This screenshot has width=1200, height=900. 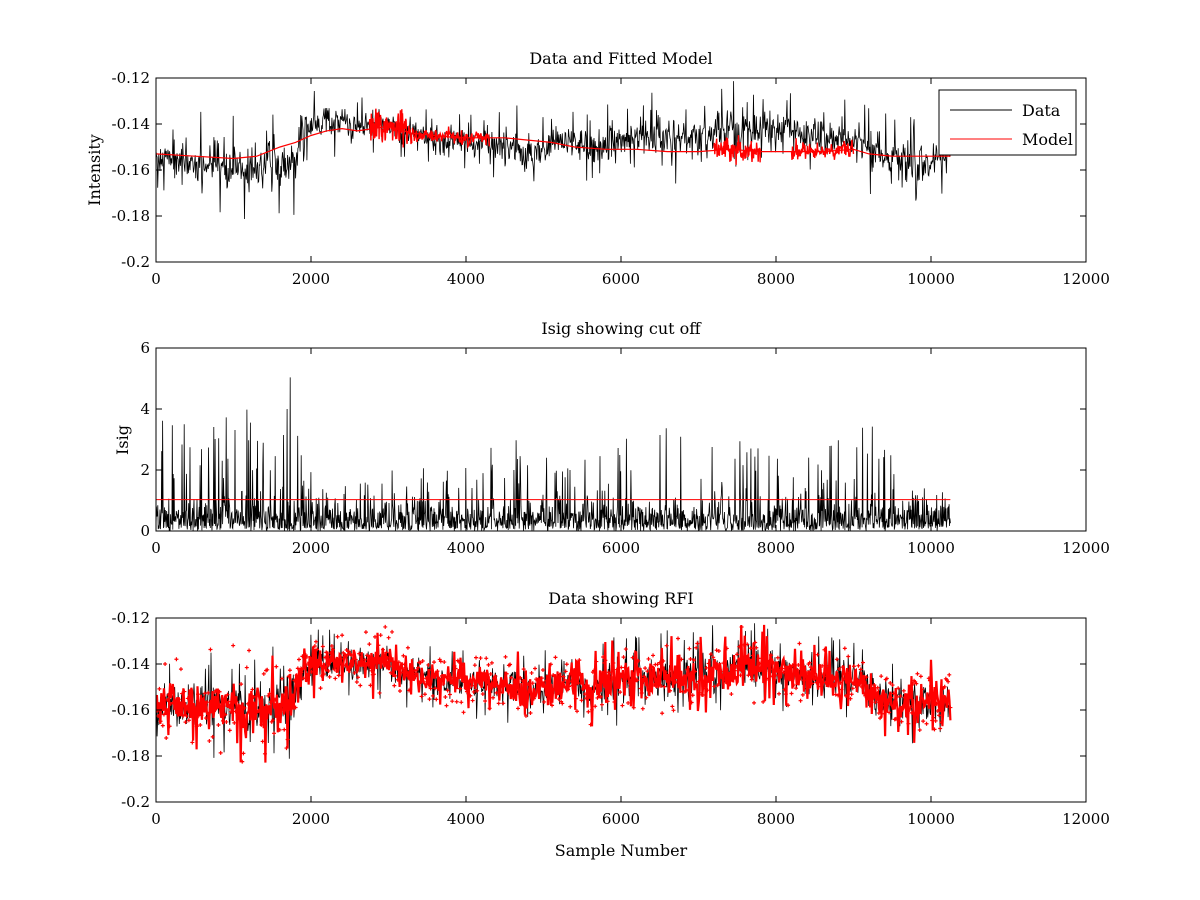 I want to click on x-axis-label: Sample Number, so click(x=621, y=850).